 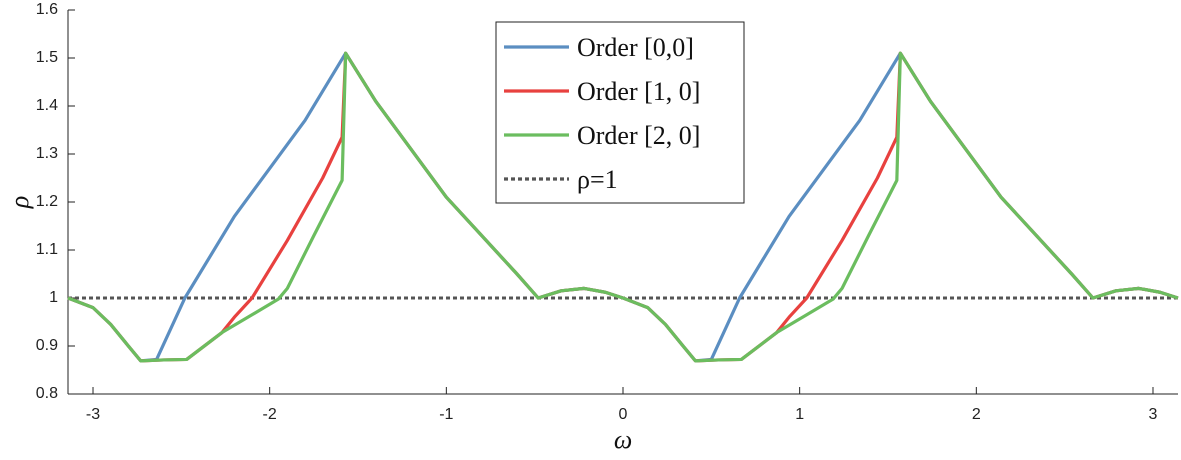 I want to click on y-tick-label: 1, so click(x=53, y=297).